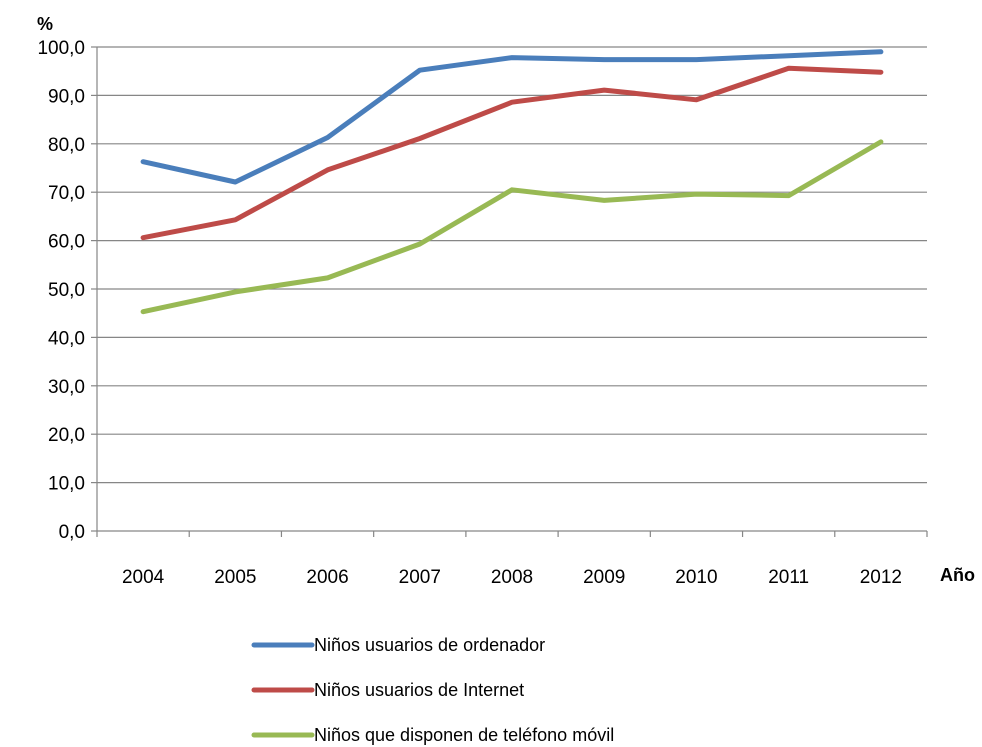 This screenshot has height=747, width=982. What do you see at coordinates (604, 577) in the screenshot?
I see `x-tick-label: 2009` at bounding box center [604, 577].